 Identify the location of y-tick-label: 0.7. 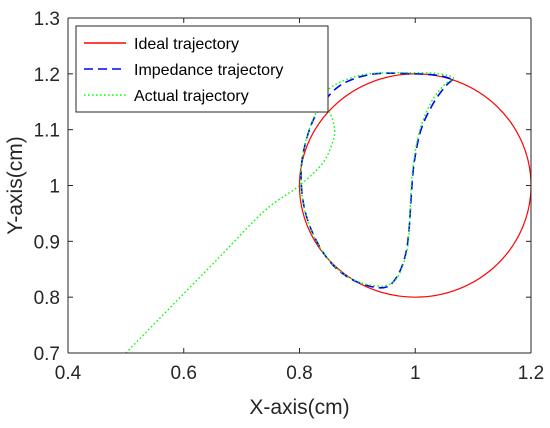
(47, 354).